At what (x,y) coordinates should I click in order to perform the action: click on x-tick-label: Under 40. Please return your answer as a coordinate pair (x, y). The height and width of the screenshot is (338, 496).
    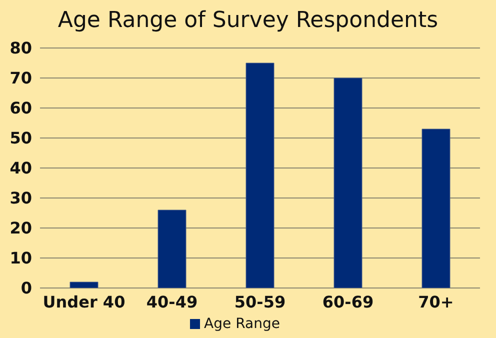
    Looking at the image, I should click on (84, 302).